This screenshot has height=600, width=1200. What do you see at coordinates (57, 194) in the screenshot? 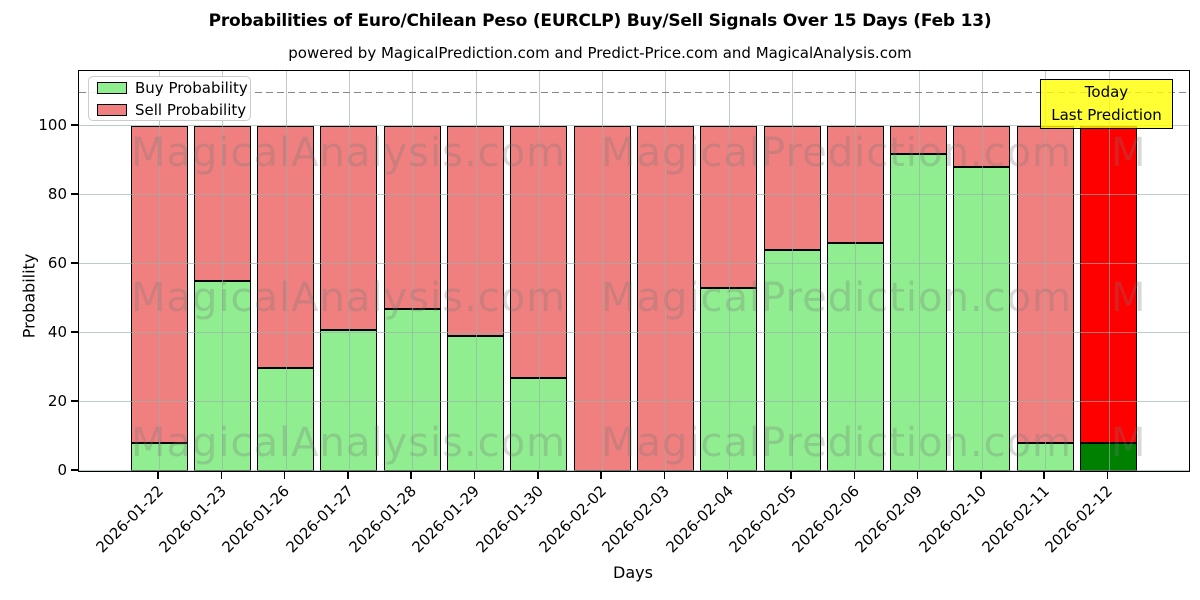
I see `y-tick-label: 80` at bounding box center [57, 194].